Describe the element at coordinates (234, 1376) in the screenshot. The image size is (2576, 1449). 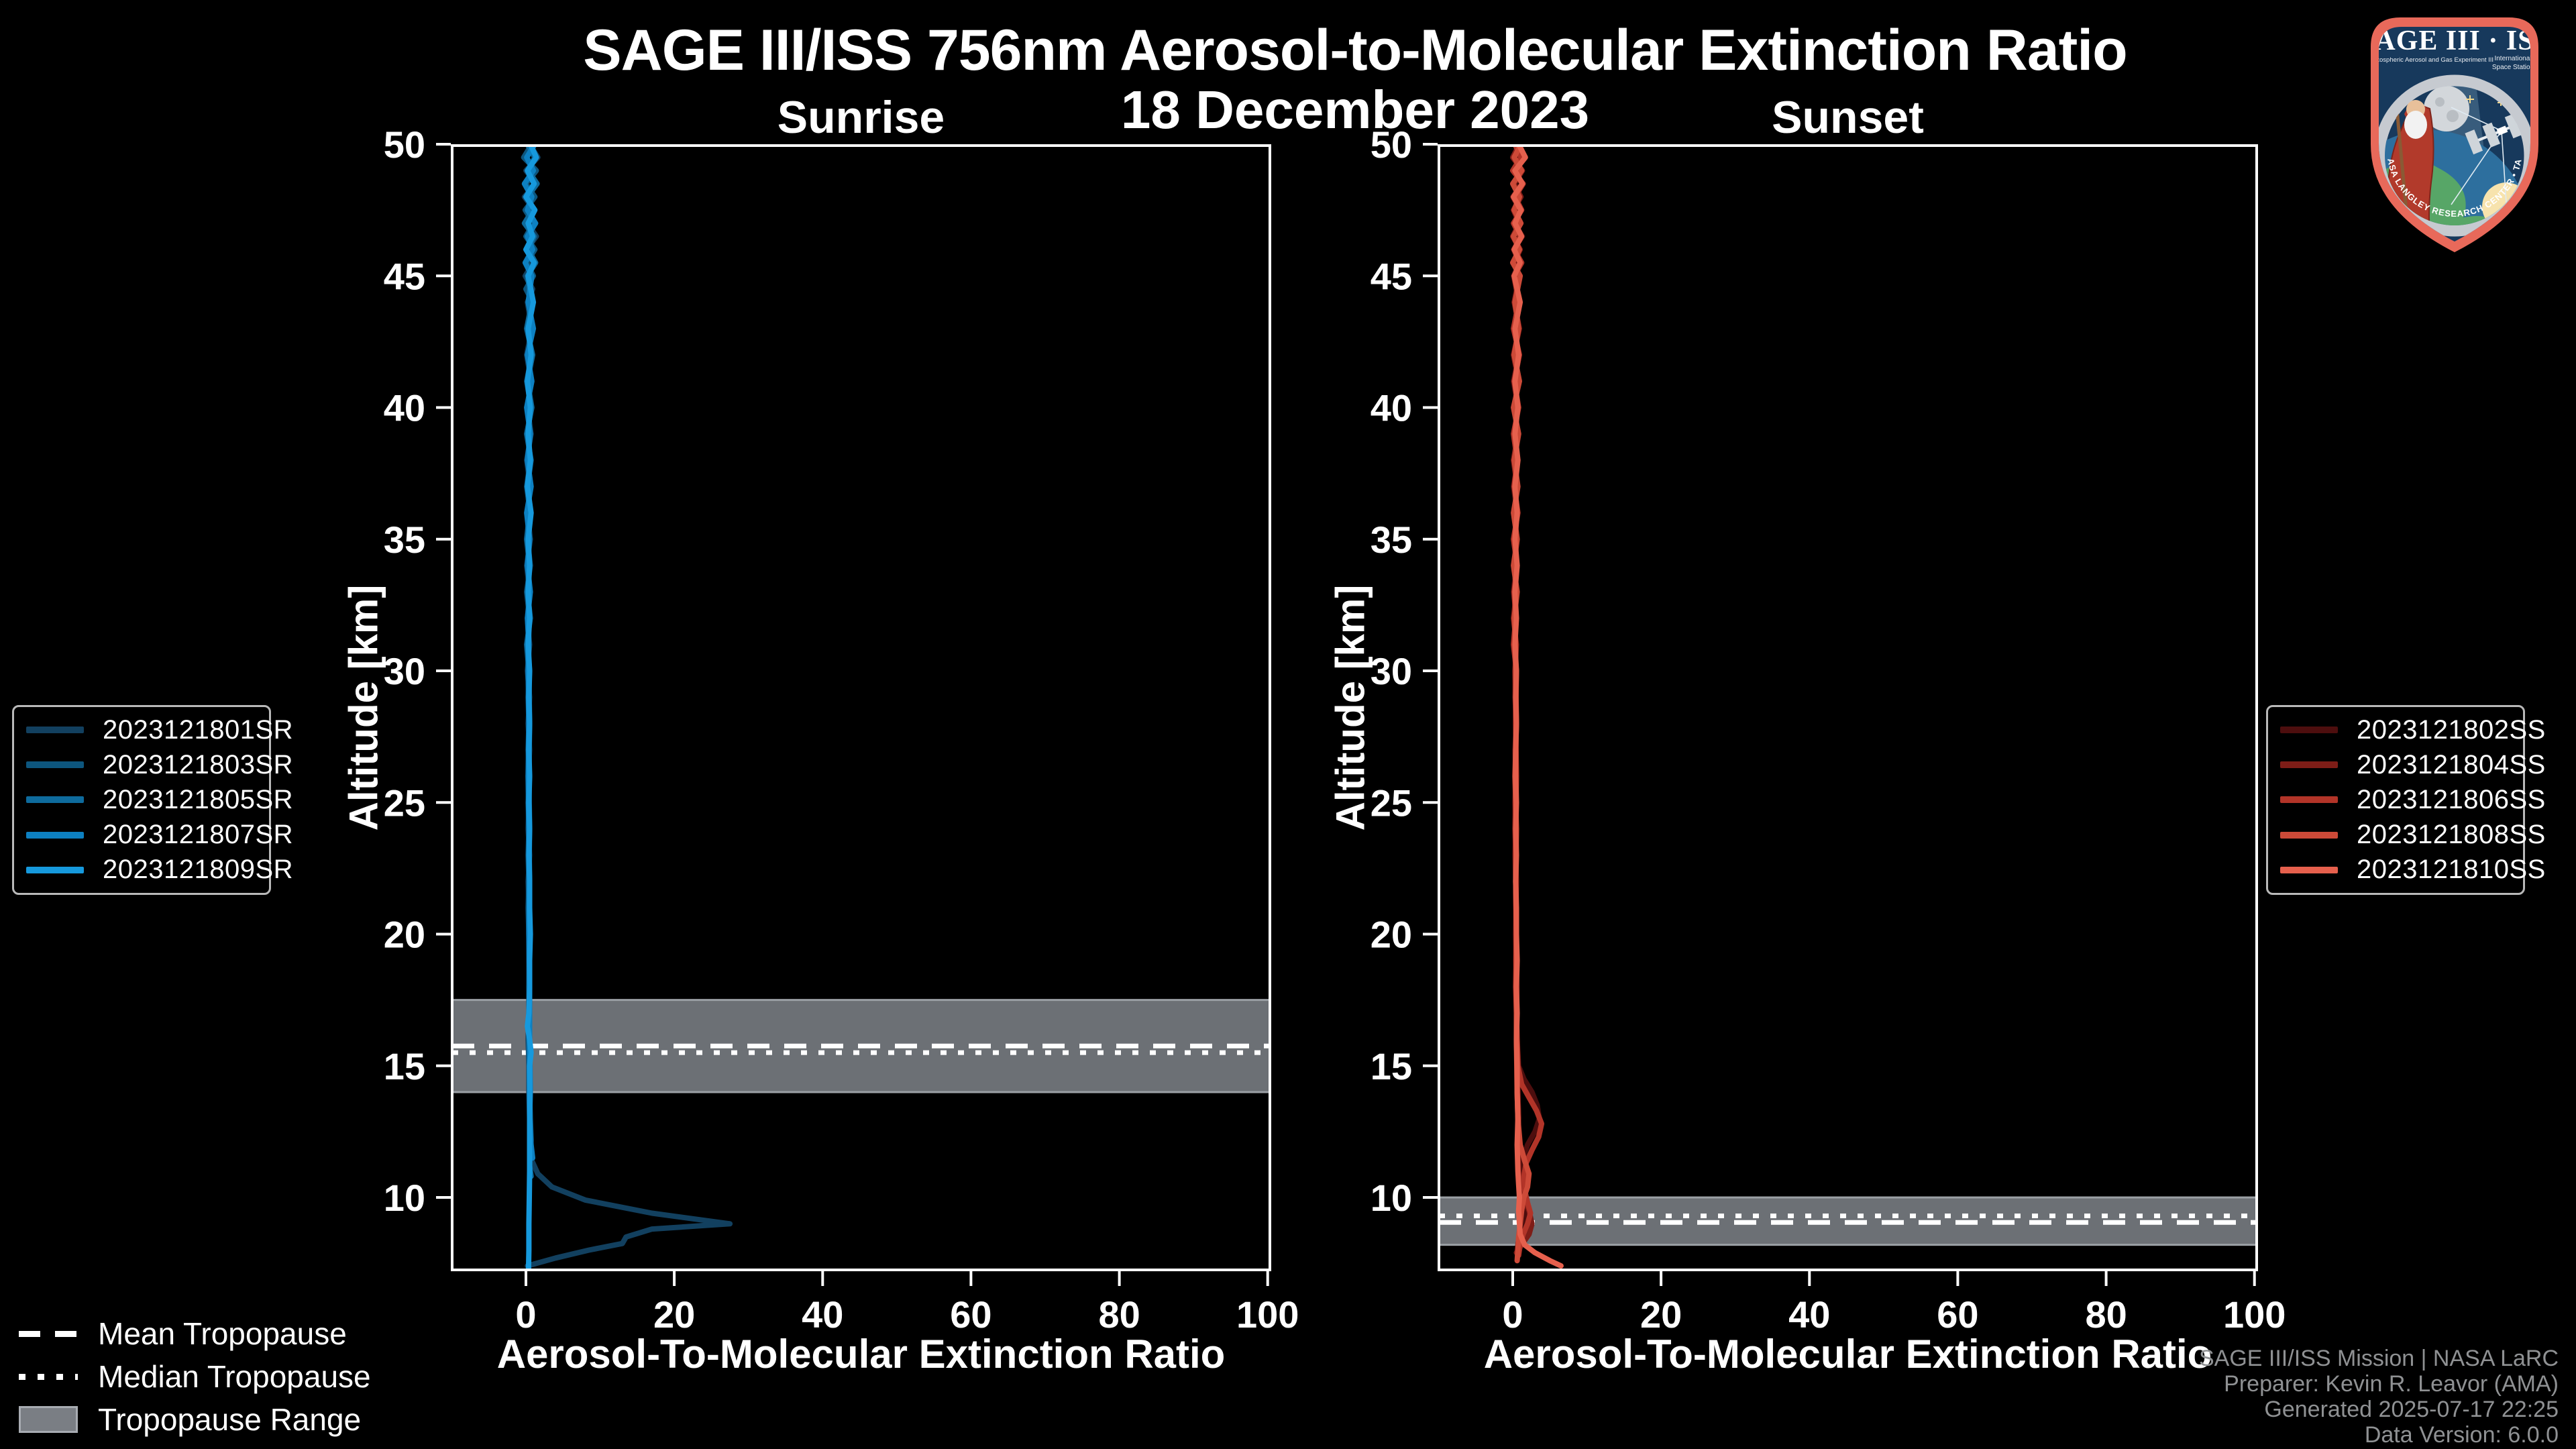
I see `median-tropopause-label: Median Tropopause` at that location.